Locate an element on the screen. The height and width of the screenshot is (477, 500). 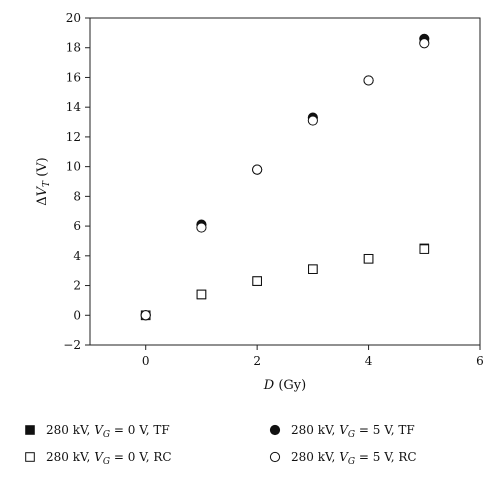
y-tick-label: 2 is located at coordinates (77, 286).